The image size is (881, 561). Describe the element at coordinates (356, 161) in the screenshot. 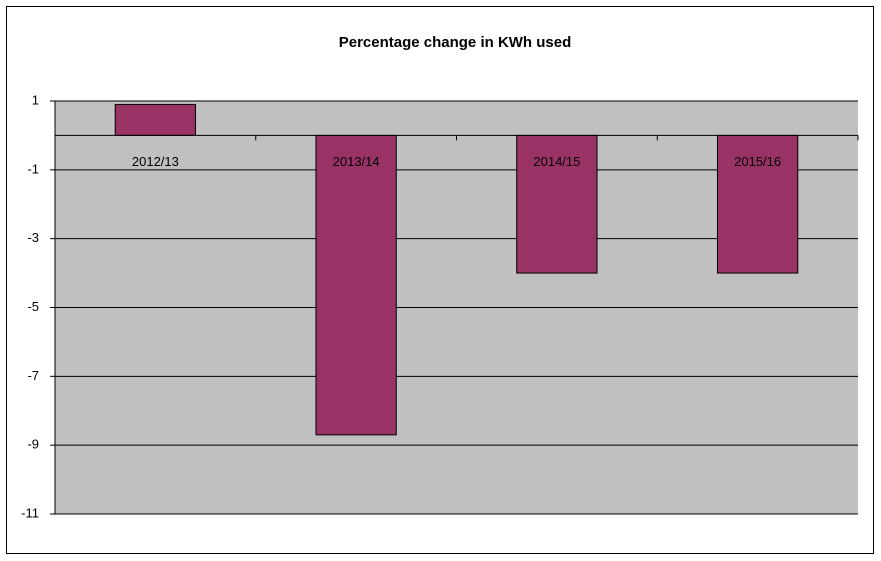

I see `x-tick-label: 2013/14` at that location.